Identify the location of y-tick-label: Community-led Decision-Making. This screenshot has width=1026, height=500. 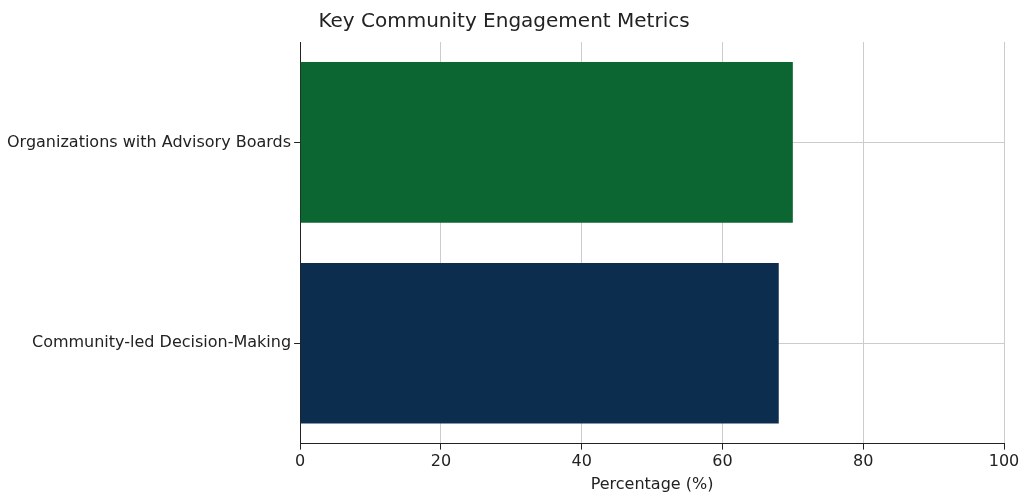
(161, 342).